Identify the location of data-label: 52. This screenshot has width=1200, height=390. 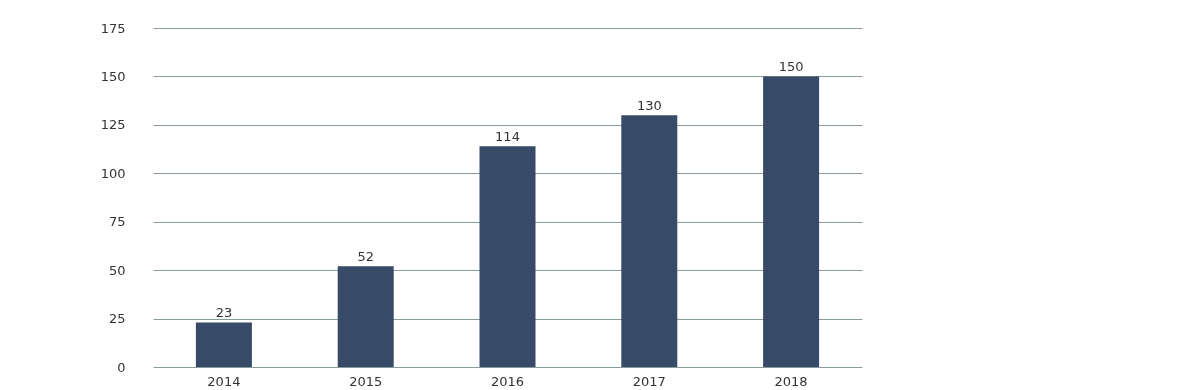
(365, 257).